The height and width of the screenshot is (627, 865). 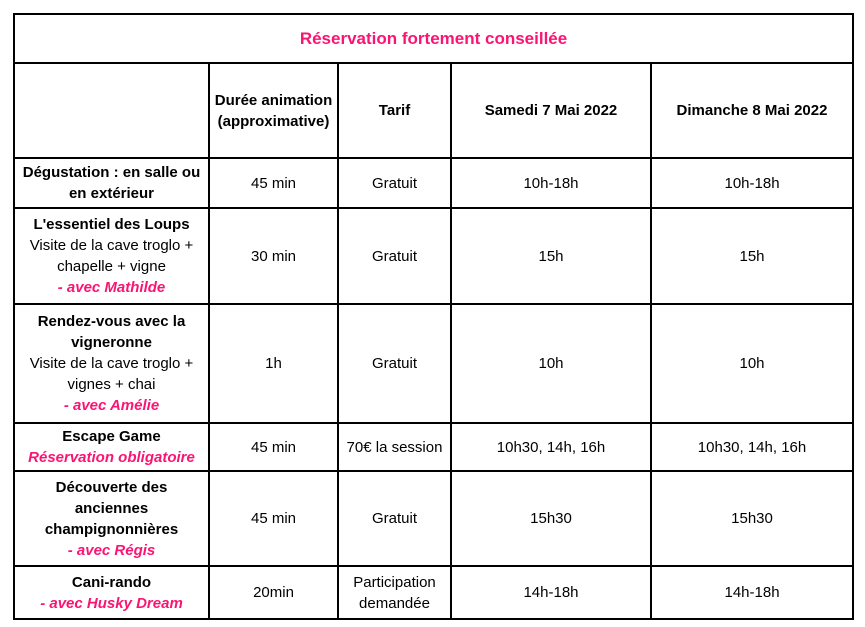 I want to click on sunday-cell: 10h, so click(x=752, y=363).